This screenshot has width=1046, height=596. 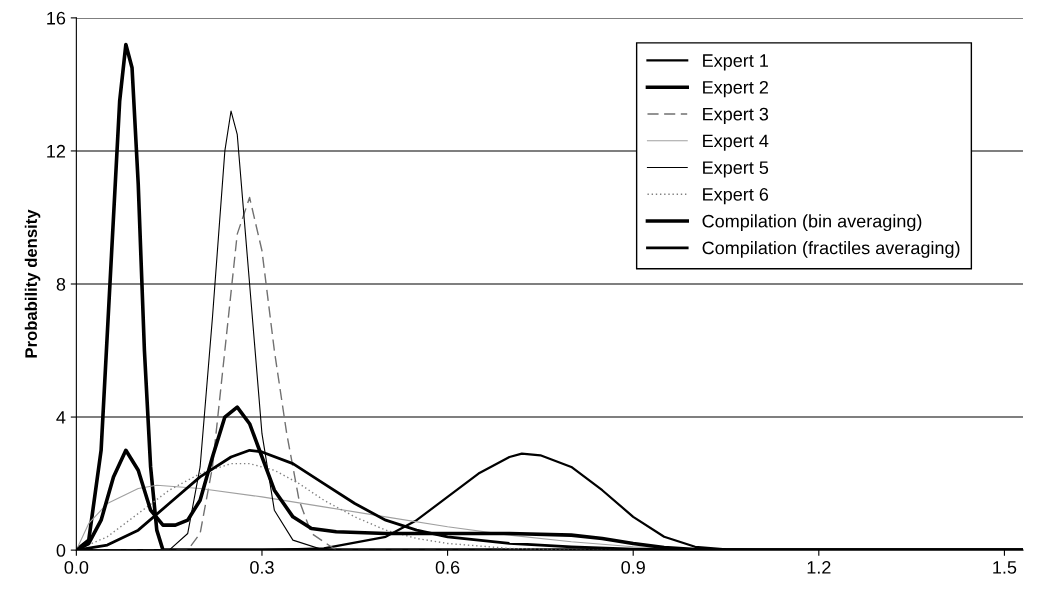 What do you see at coordinates (736, 196) in the screenshot?
I see `legend-label: Expert 6` at bounding box center [736, 196].